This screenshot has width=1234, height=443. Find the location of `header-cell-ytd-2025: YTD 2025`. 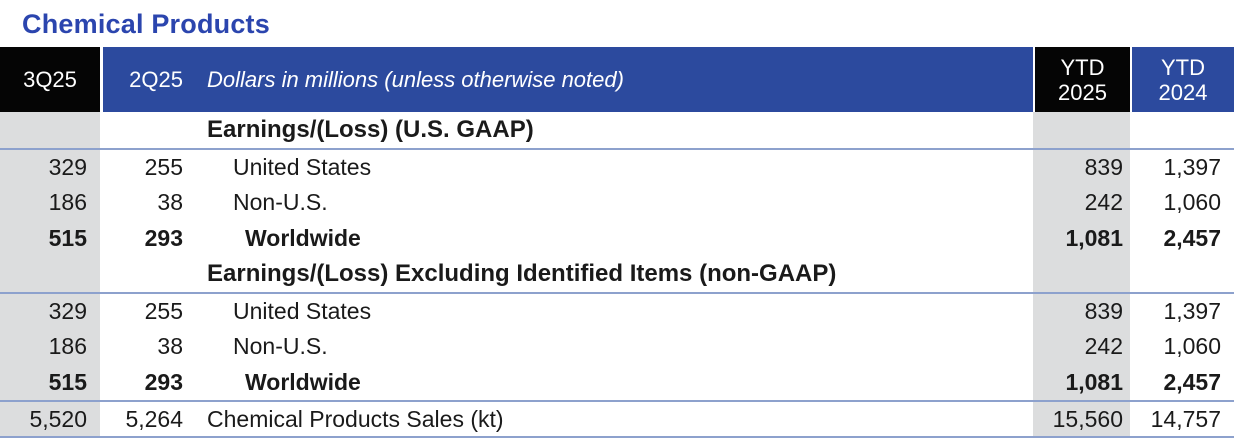

header-cell-ytd-2025: YTD 2025 is located at coordinates (1081, 79).